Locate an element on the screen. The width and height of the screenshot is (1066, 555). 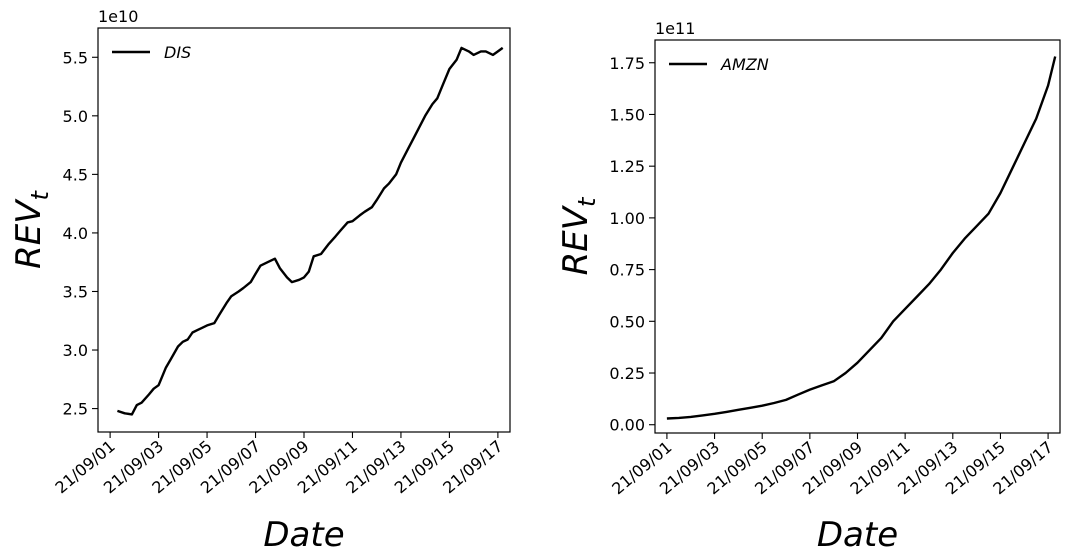
dis-offset-text: 1e10 is located at coordinates (118, 16).